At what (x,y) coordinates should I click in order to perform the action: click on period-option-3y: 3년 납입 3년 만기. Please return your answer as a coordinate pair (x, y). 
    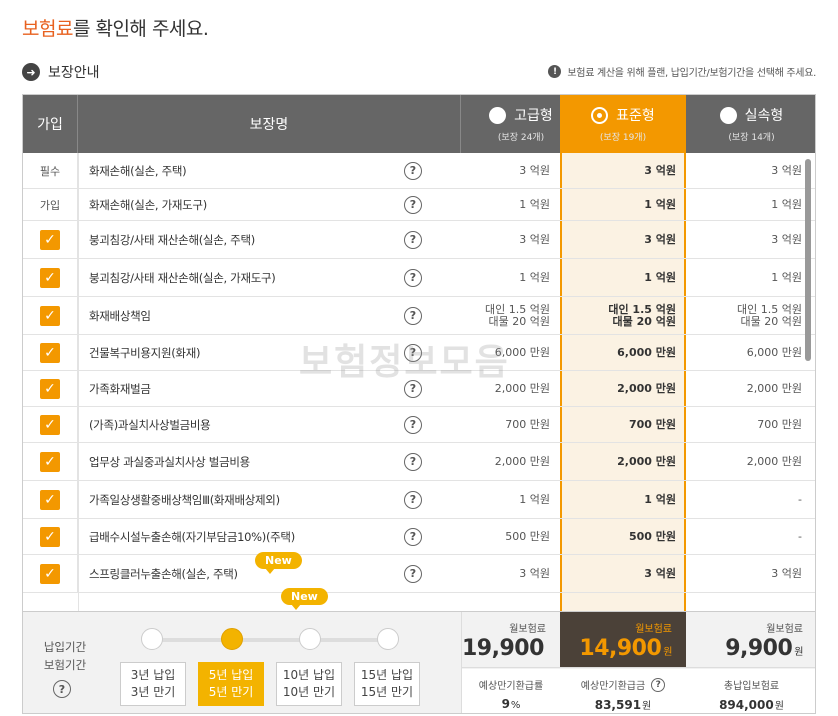
    Looking at the image, I should click on (153, 684).